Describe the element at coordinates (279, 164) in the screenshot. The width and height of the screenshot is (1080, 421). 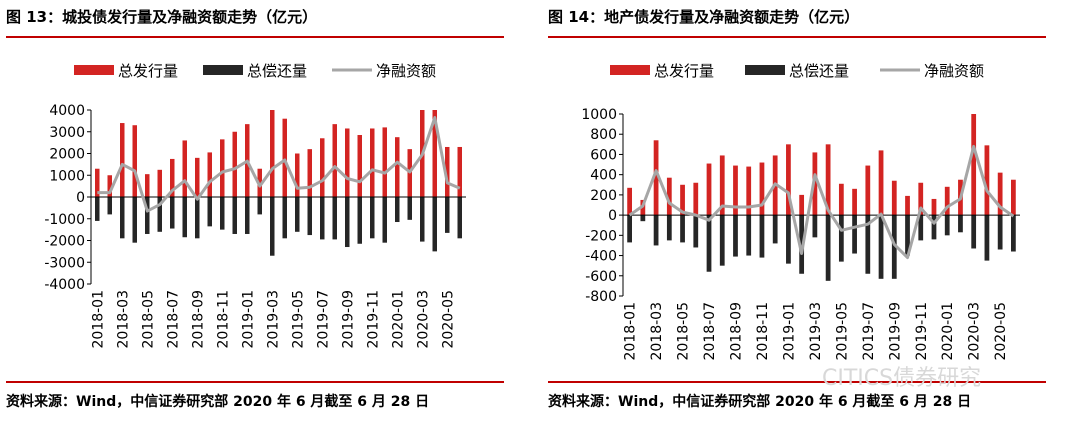
I see `net-financing-line` at that location.